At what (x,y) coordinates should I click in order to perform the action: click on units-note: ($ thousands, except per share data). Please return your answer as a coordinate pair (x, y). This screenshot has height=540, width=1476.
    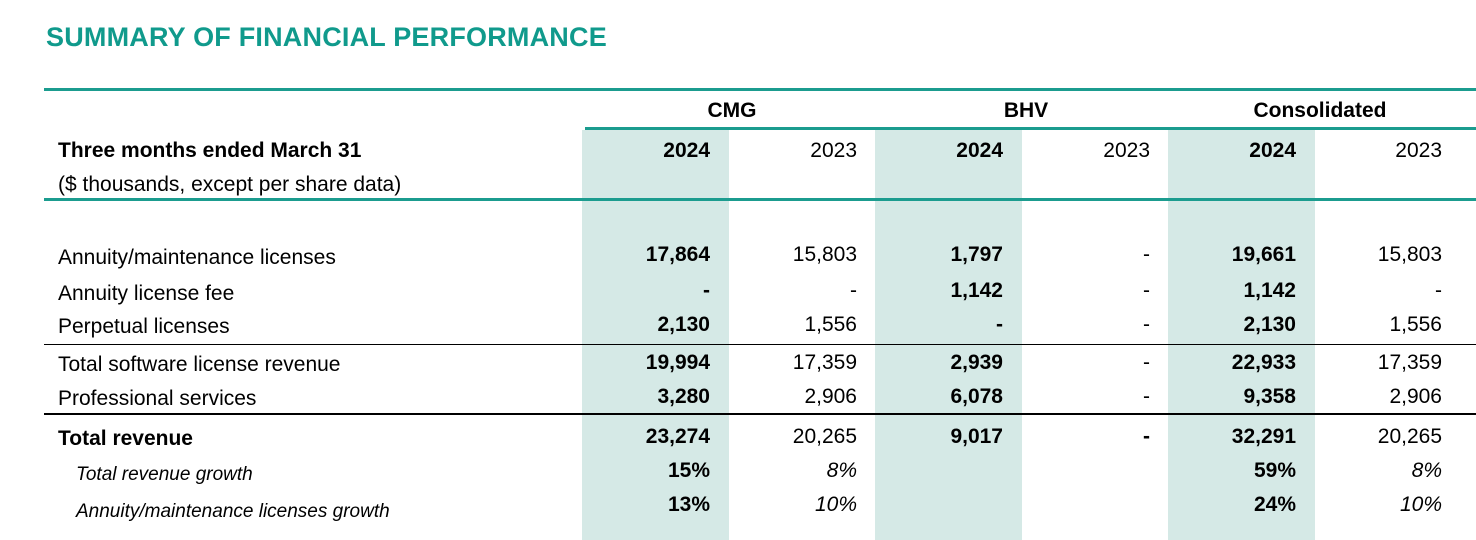
    Looking at the image, I should click on (230, 184).